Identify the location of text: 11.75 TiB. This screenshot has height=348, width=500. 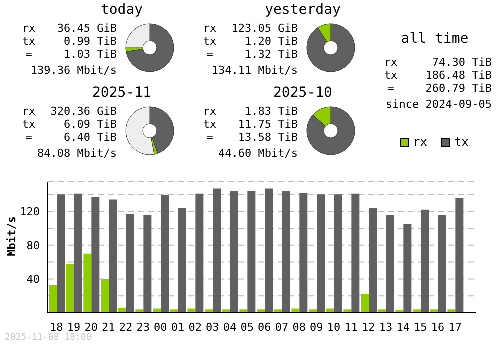
(268, 124).